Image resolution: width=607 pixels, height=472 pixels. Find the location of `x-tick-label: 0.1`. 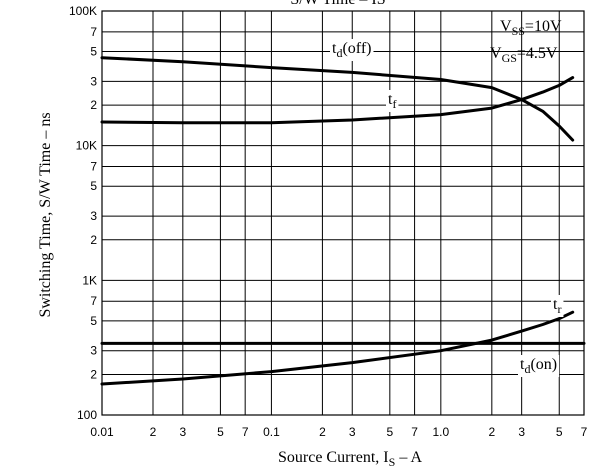

x-tick-label: 0.1 is located at coordinates (271, 432).